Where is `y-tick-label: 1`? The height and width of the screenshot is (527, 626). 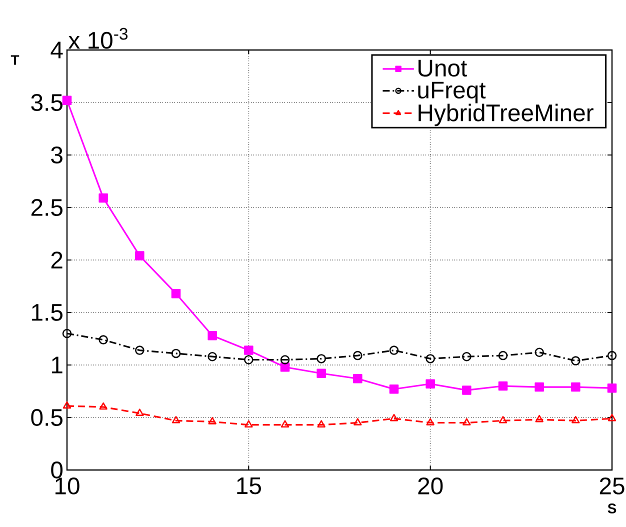 y-tick-label: 1 is located at coordinates (57, 365).